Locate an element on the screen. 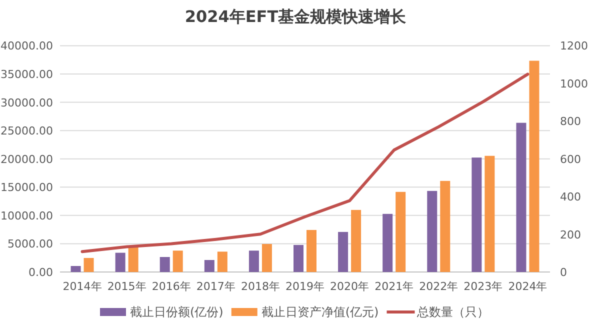  y-tick-label: 0.00 is located at coordinates (40, 272).